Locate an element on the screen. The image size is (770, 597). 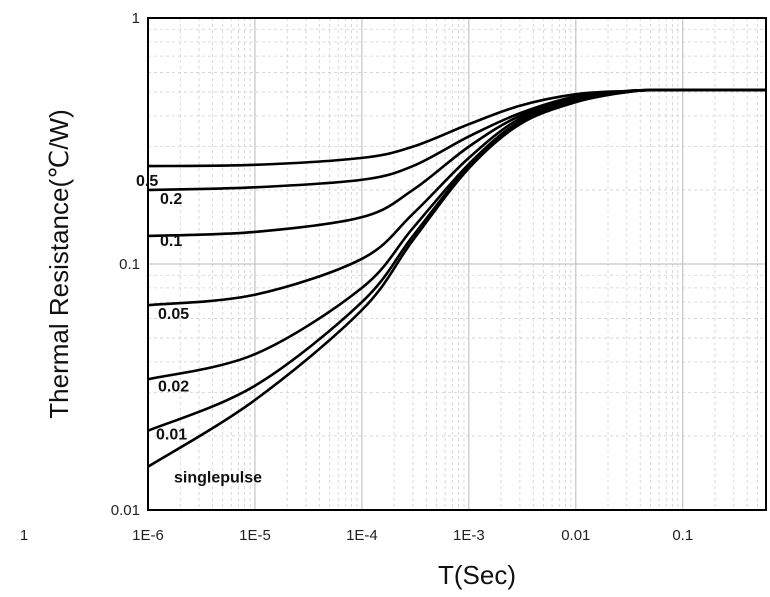
x-tick-label: 1E-6 is located at coordinates (148, 535).